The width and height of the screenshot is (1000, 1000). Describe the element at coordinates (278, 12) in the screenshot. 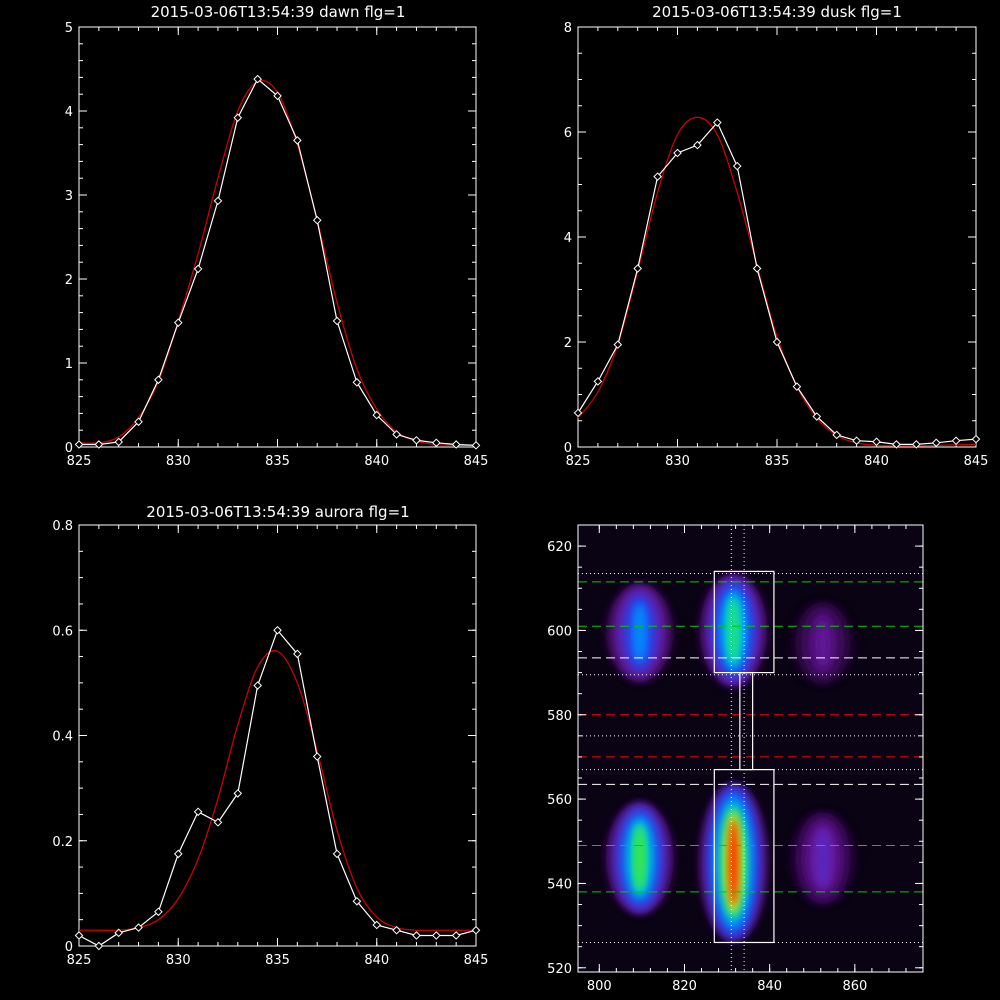

I see `panel-title: 2015-03-06T13:54:39 dawn flg=1` at that location.